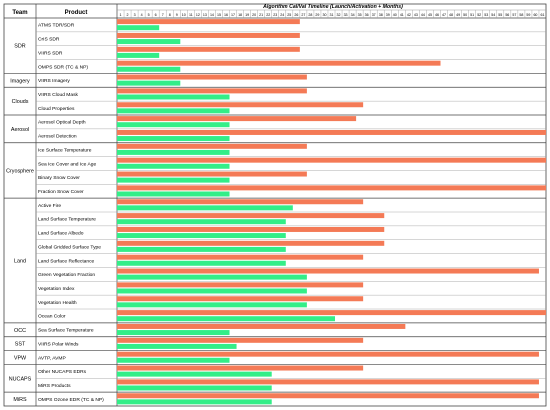 Image resolution: width=550 pixels, height=410 pixels. I want to click on x-tick-label: 50, so click(465, 15).